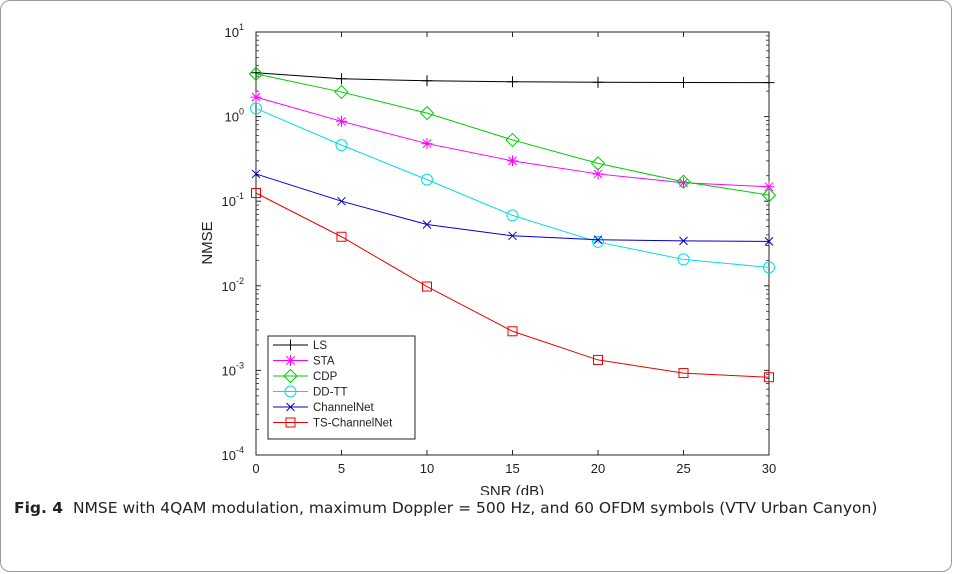 The width and height of the screenshot is (954, 574). Describe the element at coordinates (512, 468) in the screenshot. I see `x-tick-label: 15` at that location.